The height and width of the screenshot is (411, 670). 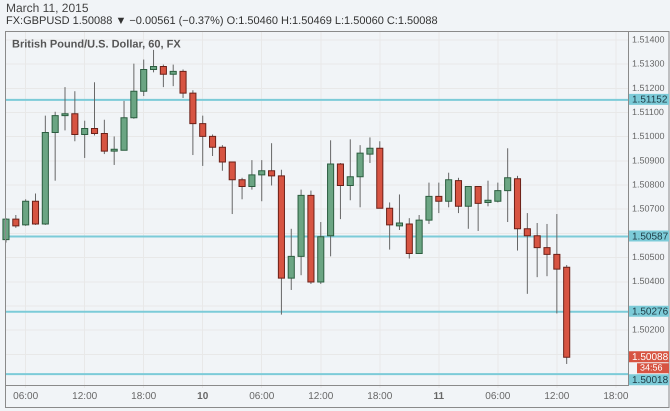 What do you see at coordinates (648, 136) in the screenshot?
I see `y-tick-label: 1.51000` at bounding box center [648, 136].